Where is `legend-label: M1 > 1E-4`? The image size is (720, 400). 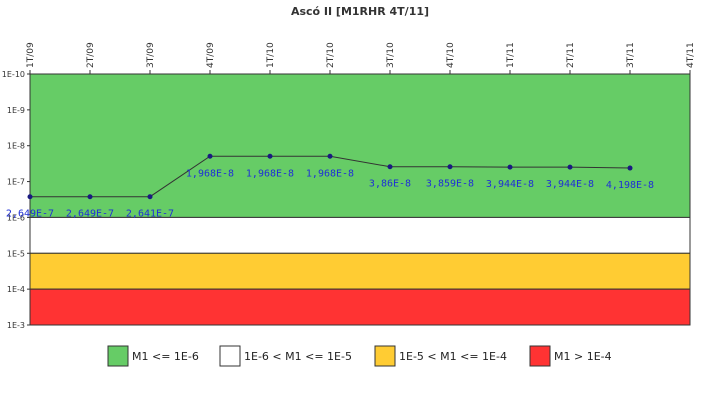 legend-label: M1 > 1E-4 is located at coordinates (583, 356).